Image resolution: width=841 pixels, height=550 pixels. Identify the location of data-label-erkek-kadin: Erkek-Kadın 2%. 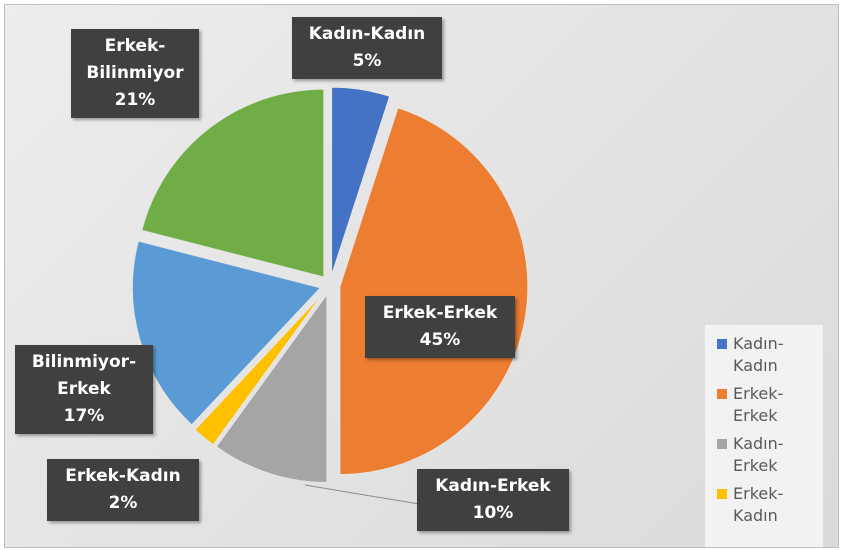
(123, 490).